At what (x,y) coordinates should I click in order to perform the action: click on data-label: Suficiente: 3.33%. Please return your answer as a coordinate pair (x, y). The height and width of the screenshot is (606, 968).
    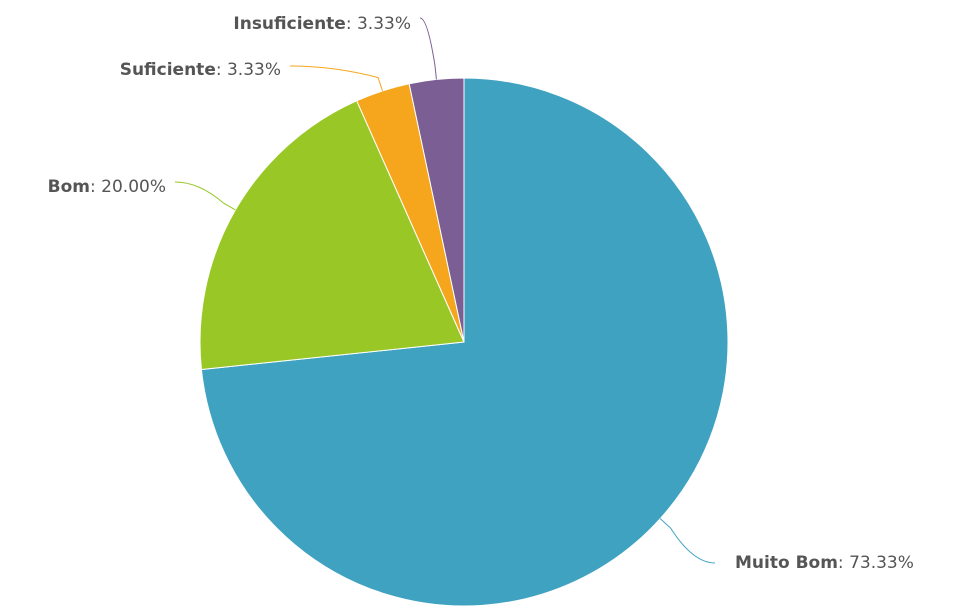
    Looking at the image, I should click on (200, 70).